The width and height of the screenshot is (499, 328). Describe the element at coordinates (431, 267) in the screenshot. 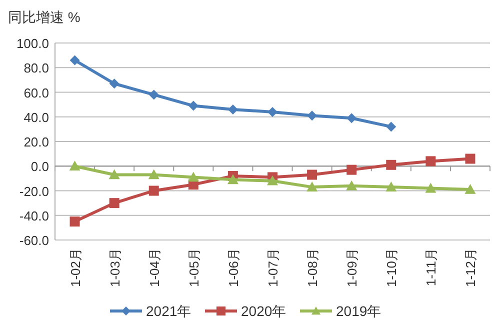

I see `x-tick-label: 1-11月` at that location.